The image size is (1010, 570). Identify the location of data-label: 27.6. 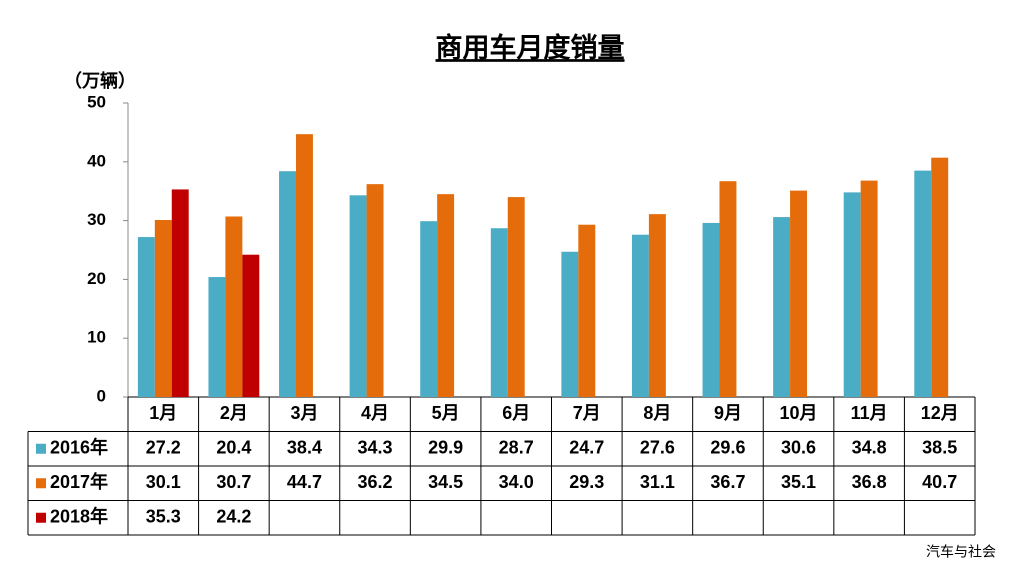
(657, 448).